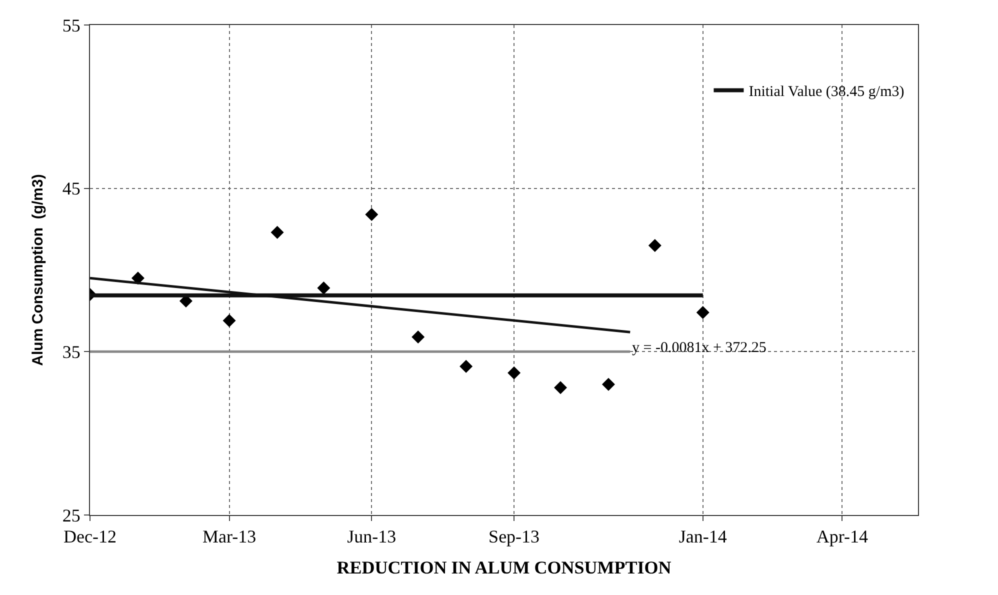 The width and height of the screenshot is (998, 595). Describe the element at coordinates (71, 25) in the screenshot. I see `y-tick-label: 55` at that location.